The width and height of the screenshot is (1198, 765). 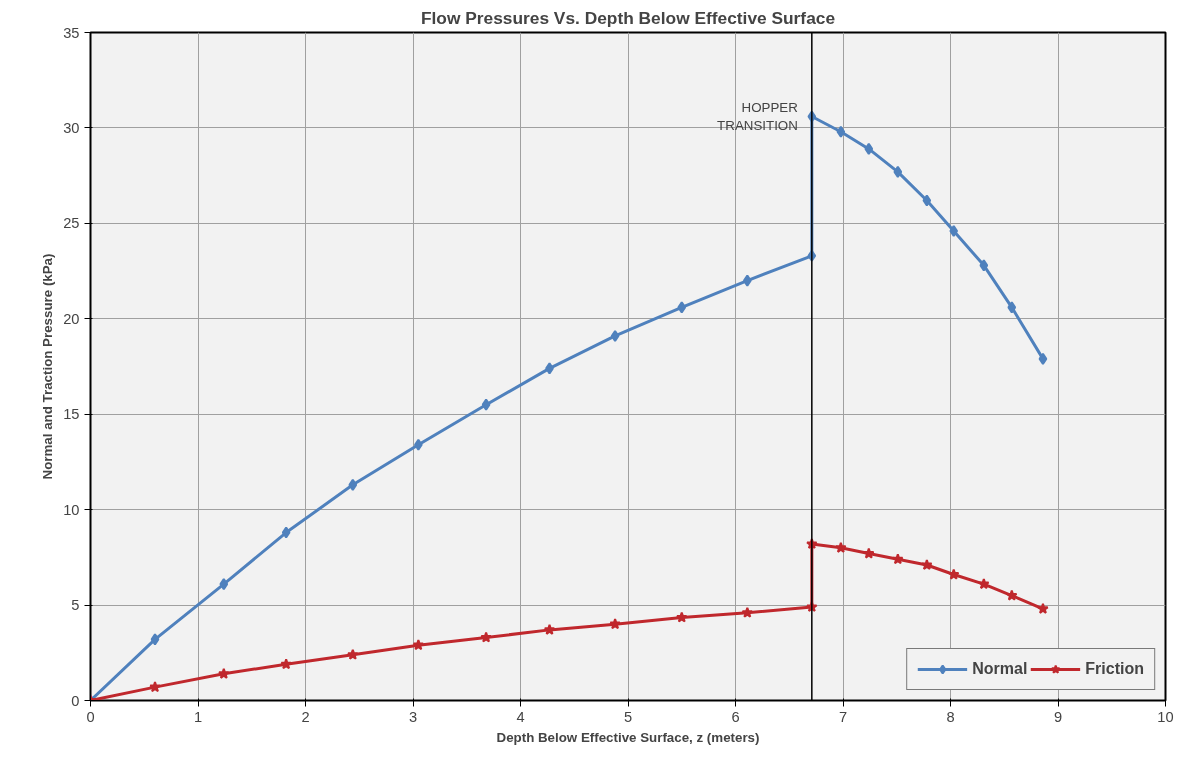 What do you see at coordinates (75, 700) in the screenshot?
I see `y-tick-label: 0` at bounding box center [75, 700].